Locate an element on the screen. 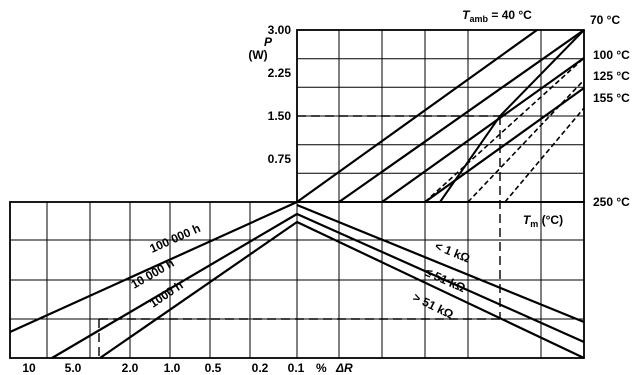  y-axis-unit: (W) is located at coordinates (257, 55).